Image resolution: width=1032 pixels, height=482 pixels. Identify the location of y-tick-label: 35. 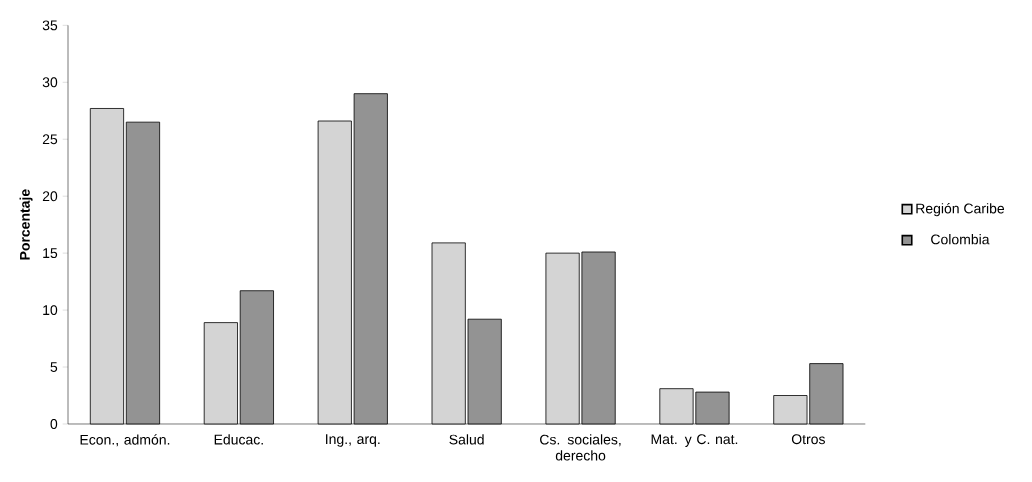
(50, 25).